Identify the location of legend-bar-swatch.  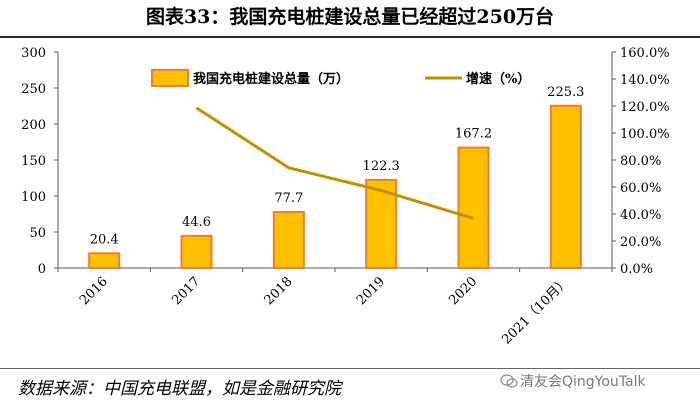
(170, 78).